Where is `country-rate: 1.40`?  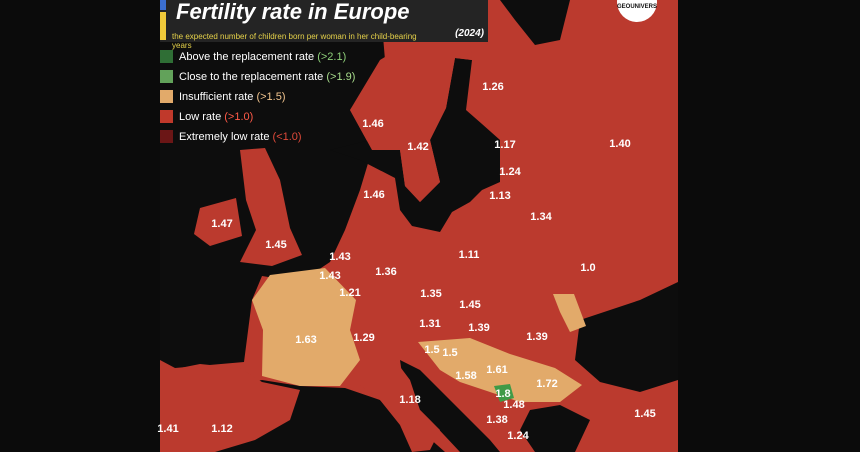
country-rate: 1.40 is located at coordinates (619, 144).